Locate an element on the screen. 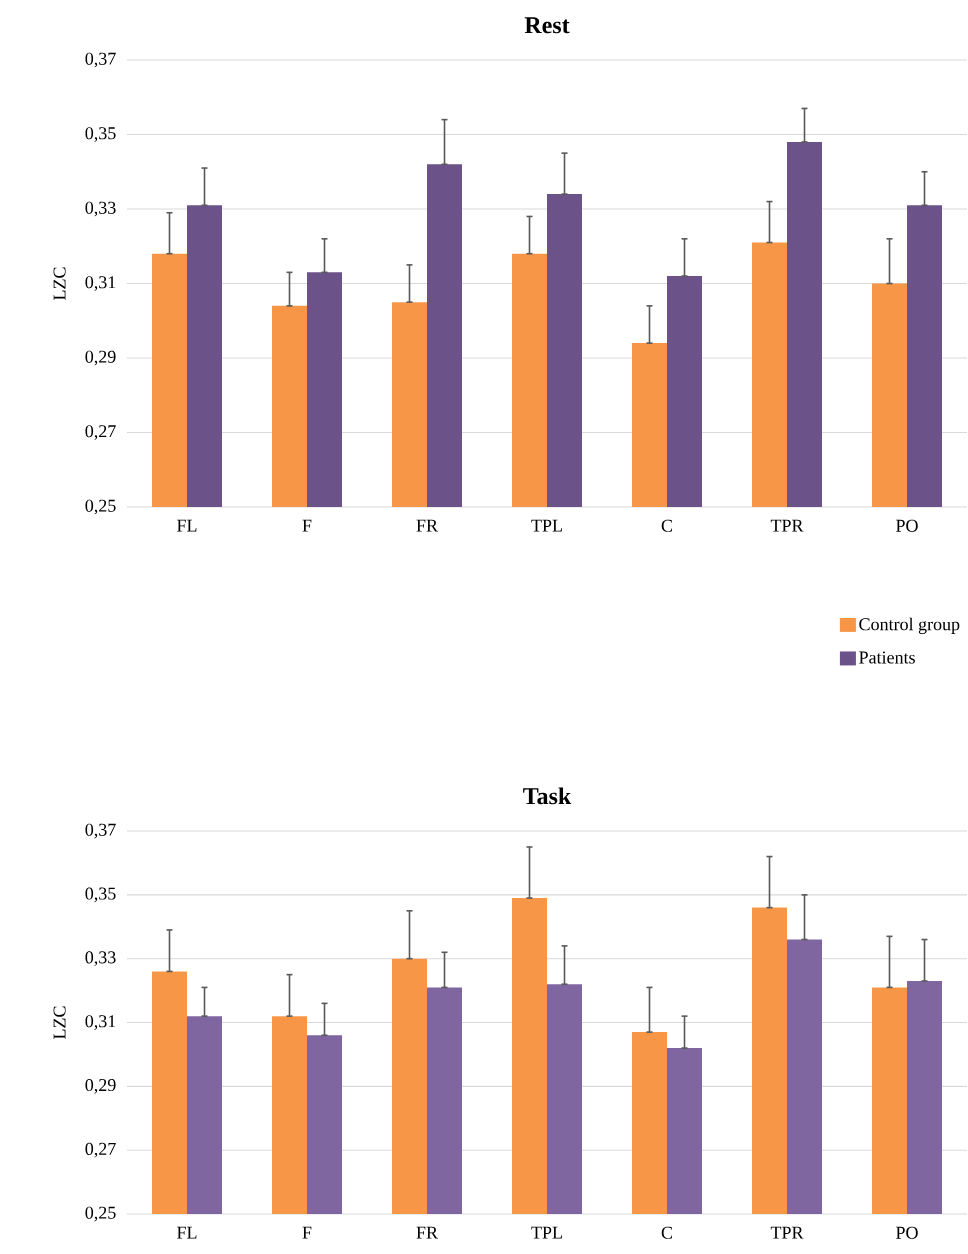  legend-label: Patients is located at coordinates (887, 657).